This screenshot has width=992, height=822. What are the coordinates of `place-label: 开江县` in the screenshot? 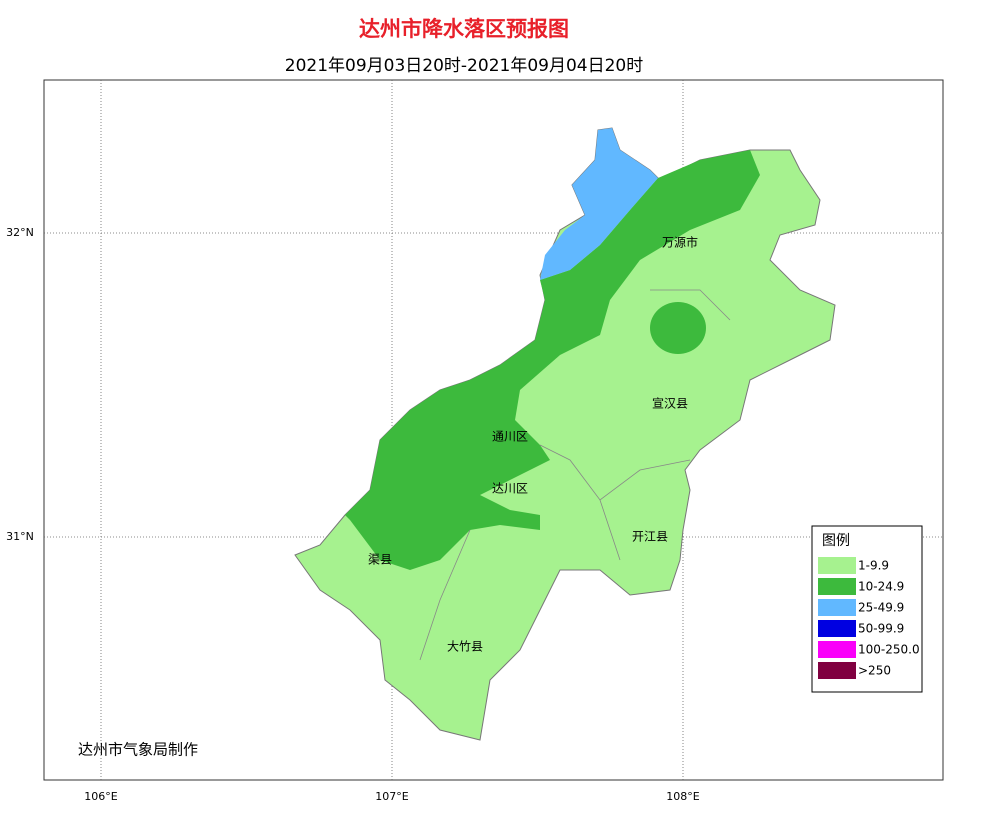 It's located at (650, 537).